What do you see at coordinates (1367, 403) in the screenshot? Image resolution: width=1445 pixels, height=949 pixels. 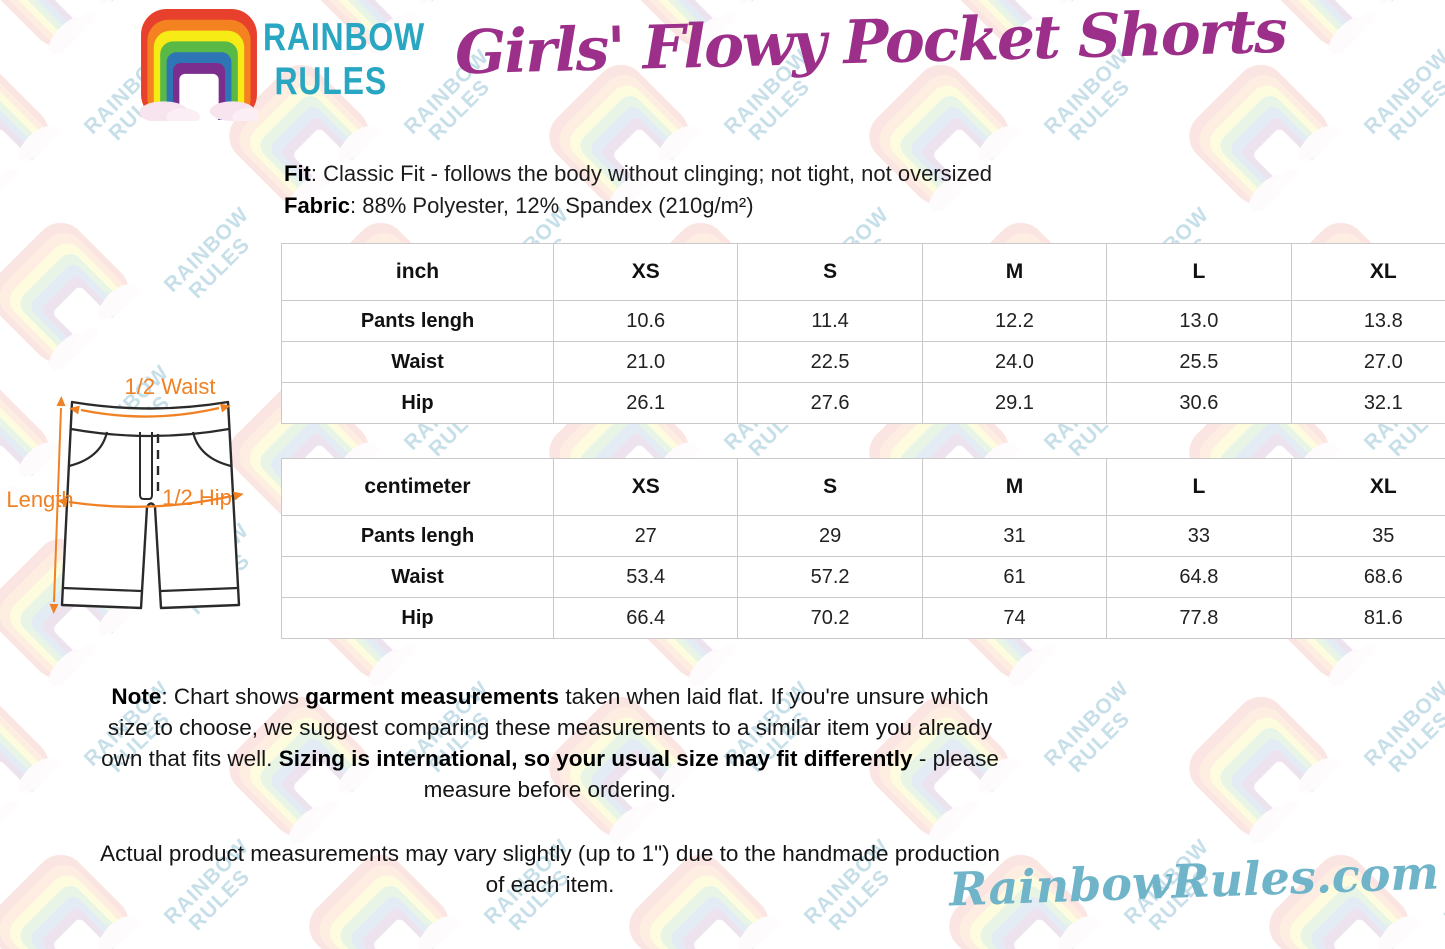 I see `measurement-value-cell: 32.1` at bounding box center [1367, 403].